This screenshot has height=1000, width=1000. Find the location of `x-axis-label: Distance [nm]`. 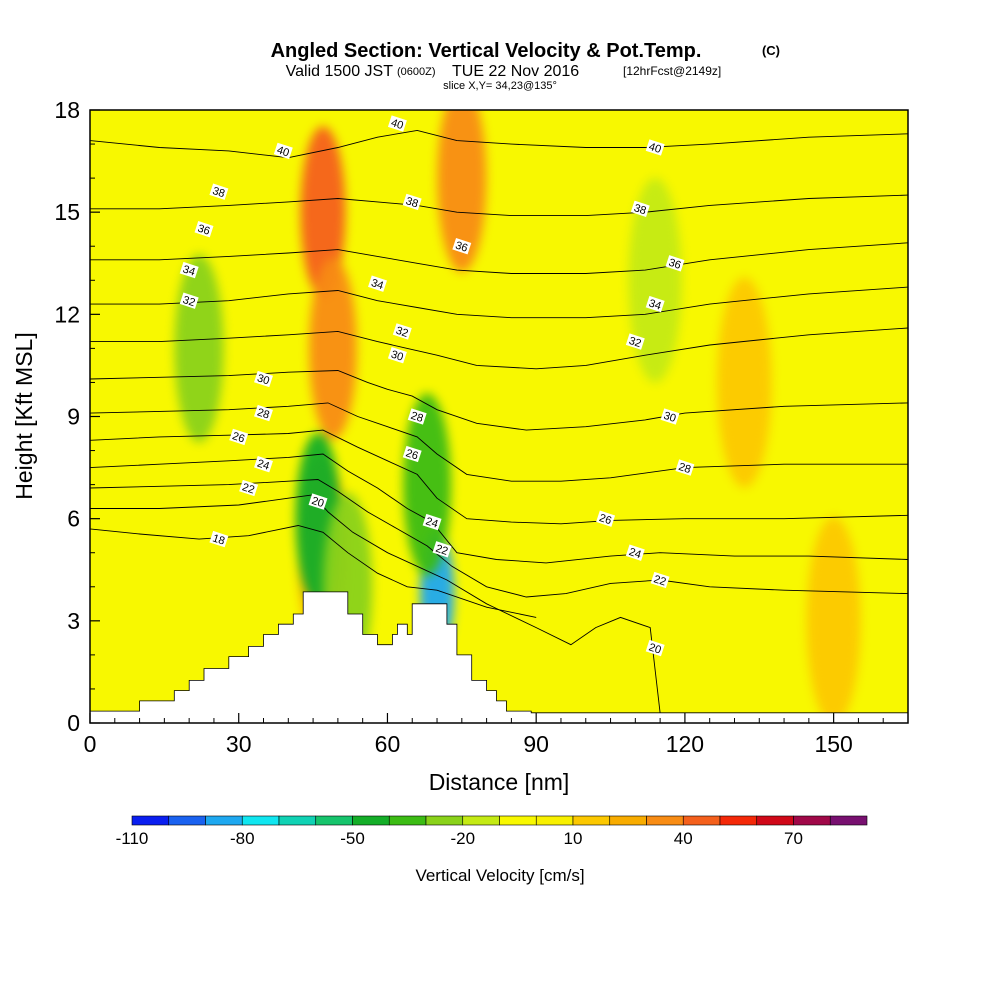

x-axis-label: Distance [nm] is located at coordinates (499, 782).